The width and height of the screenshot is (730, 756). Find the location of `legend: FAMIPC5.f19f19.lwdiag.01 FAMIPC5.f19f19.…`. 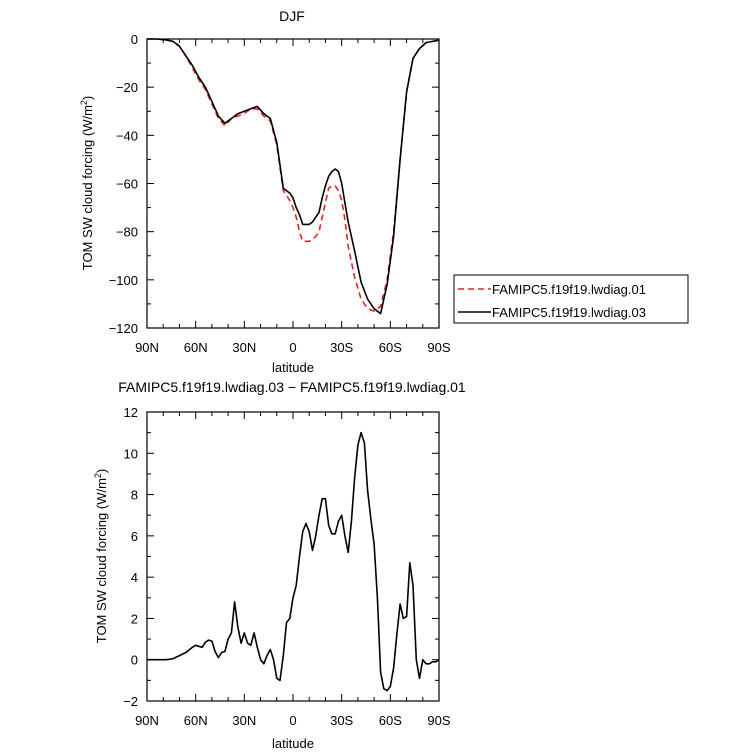

legend: FAMIPC5.f19f19.lwdiag.01 FAMIPC5.f19f19.… is located at coordinates (571, 299).